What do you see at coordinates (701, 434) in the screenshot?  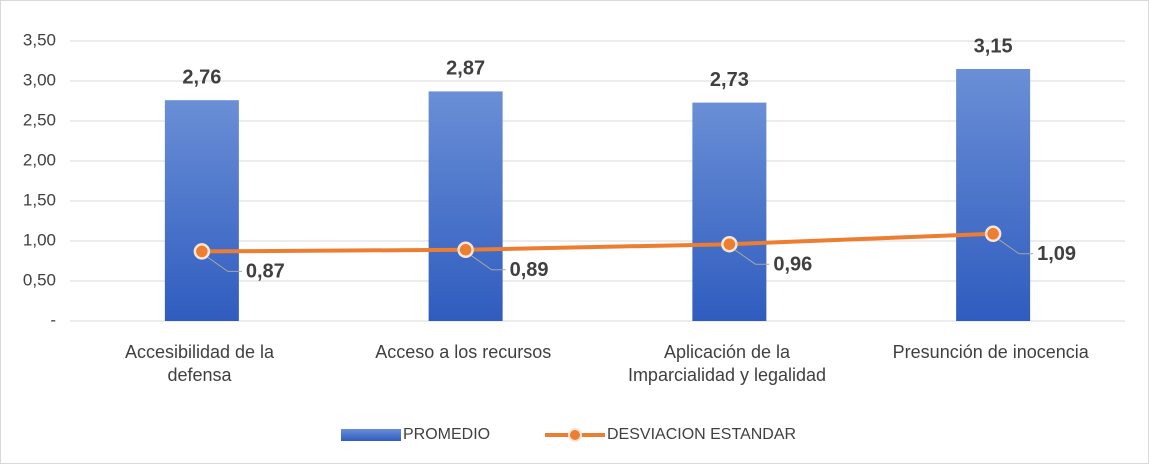 I see `legend-label: DESVIACION ESTANDAR` at bounding box center [701, 434].